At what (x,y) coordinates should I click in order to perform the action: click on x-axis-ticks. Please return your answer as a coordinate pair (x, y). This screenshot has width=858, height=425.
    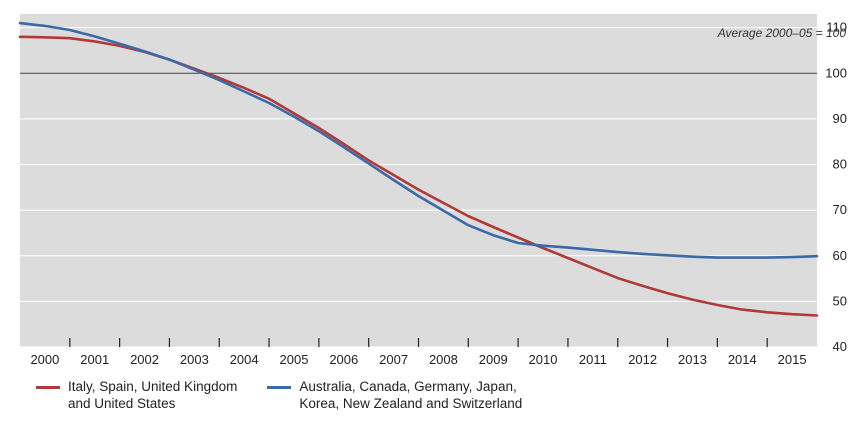
    Looking at the image, I should click on (418, 342).